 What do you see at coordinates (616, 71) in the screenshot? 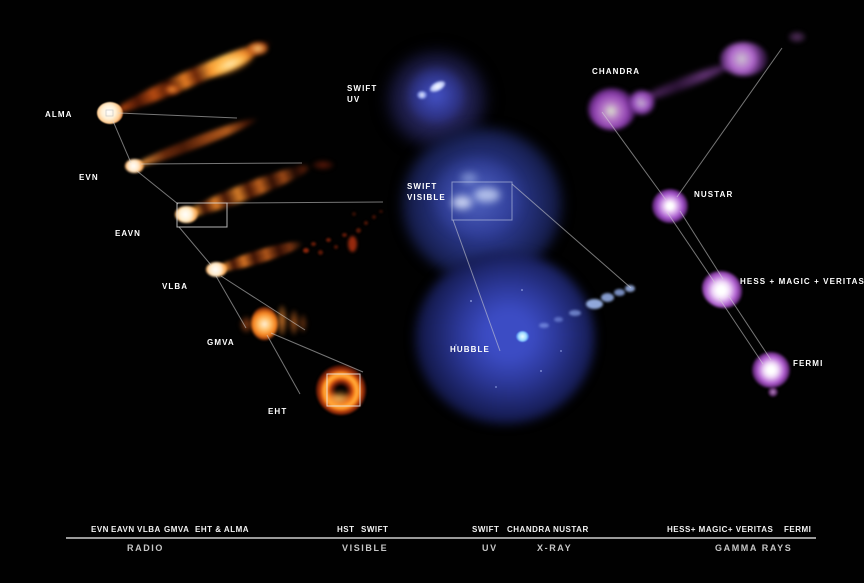
I see `chandra-label: CHANDRA` at bounding box center [616, 71].